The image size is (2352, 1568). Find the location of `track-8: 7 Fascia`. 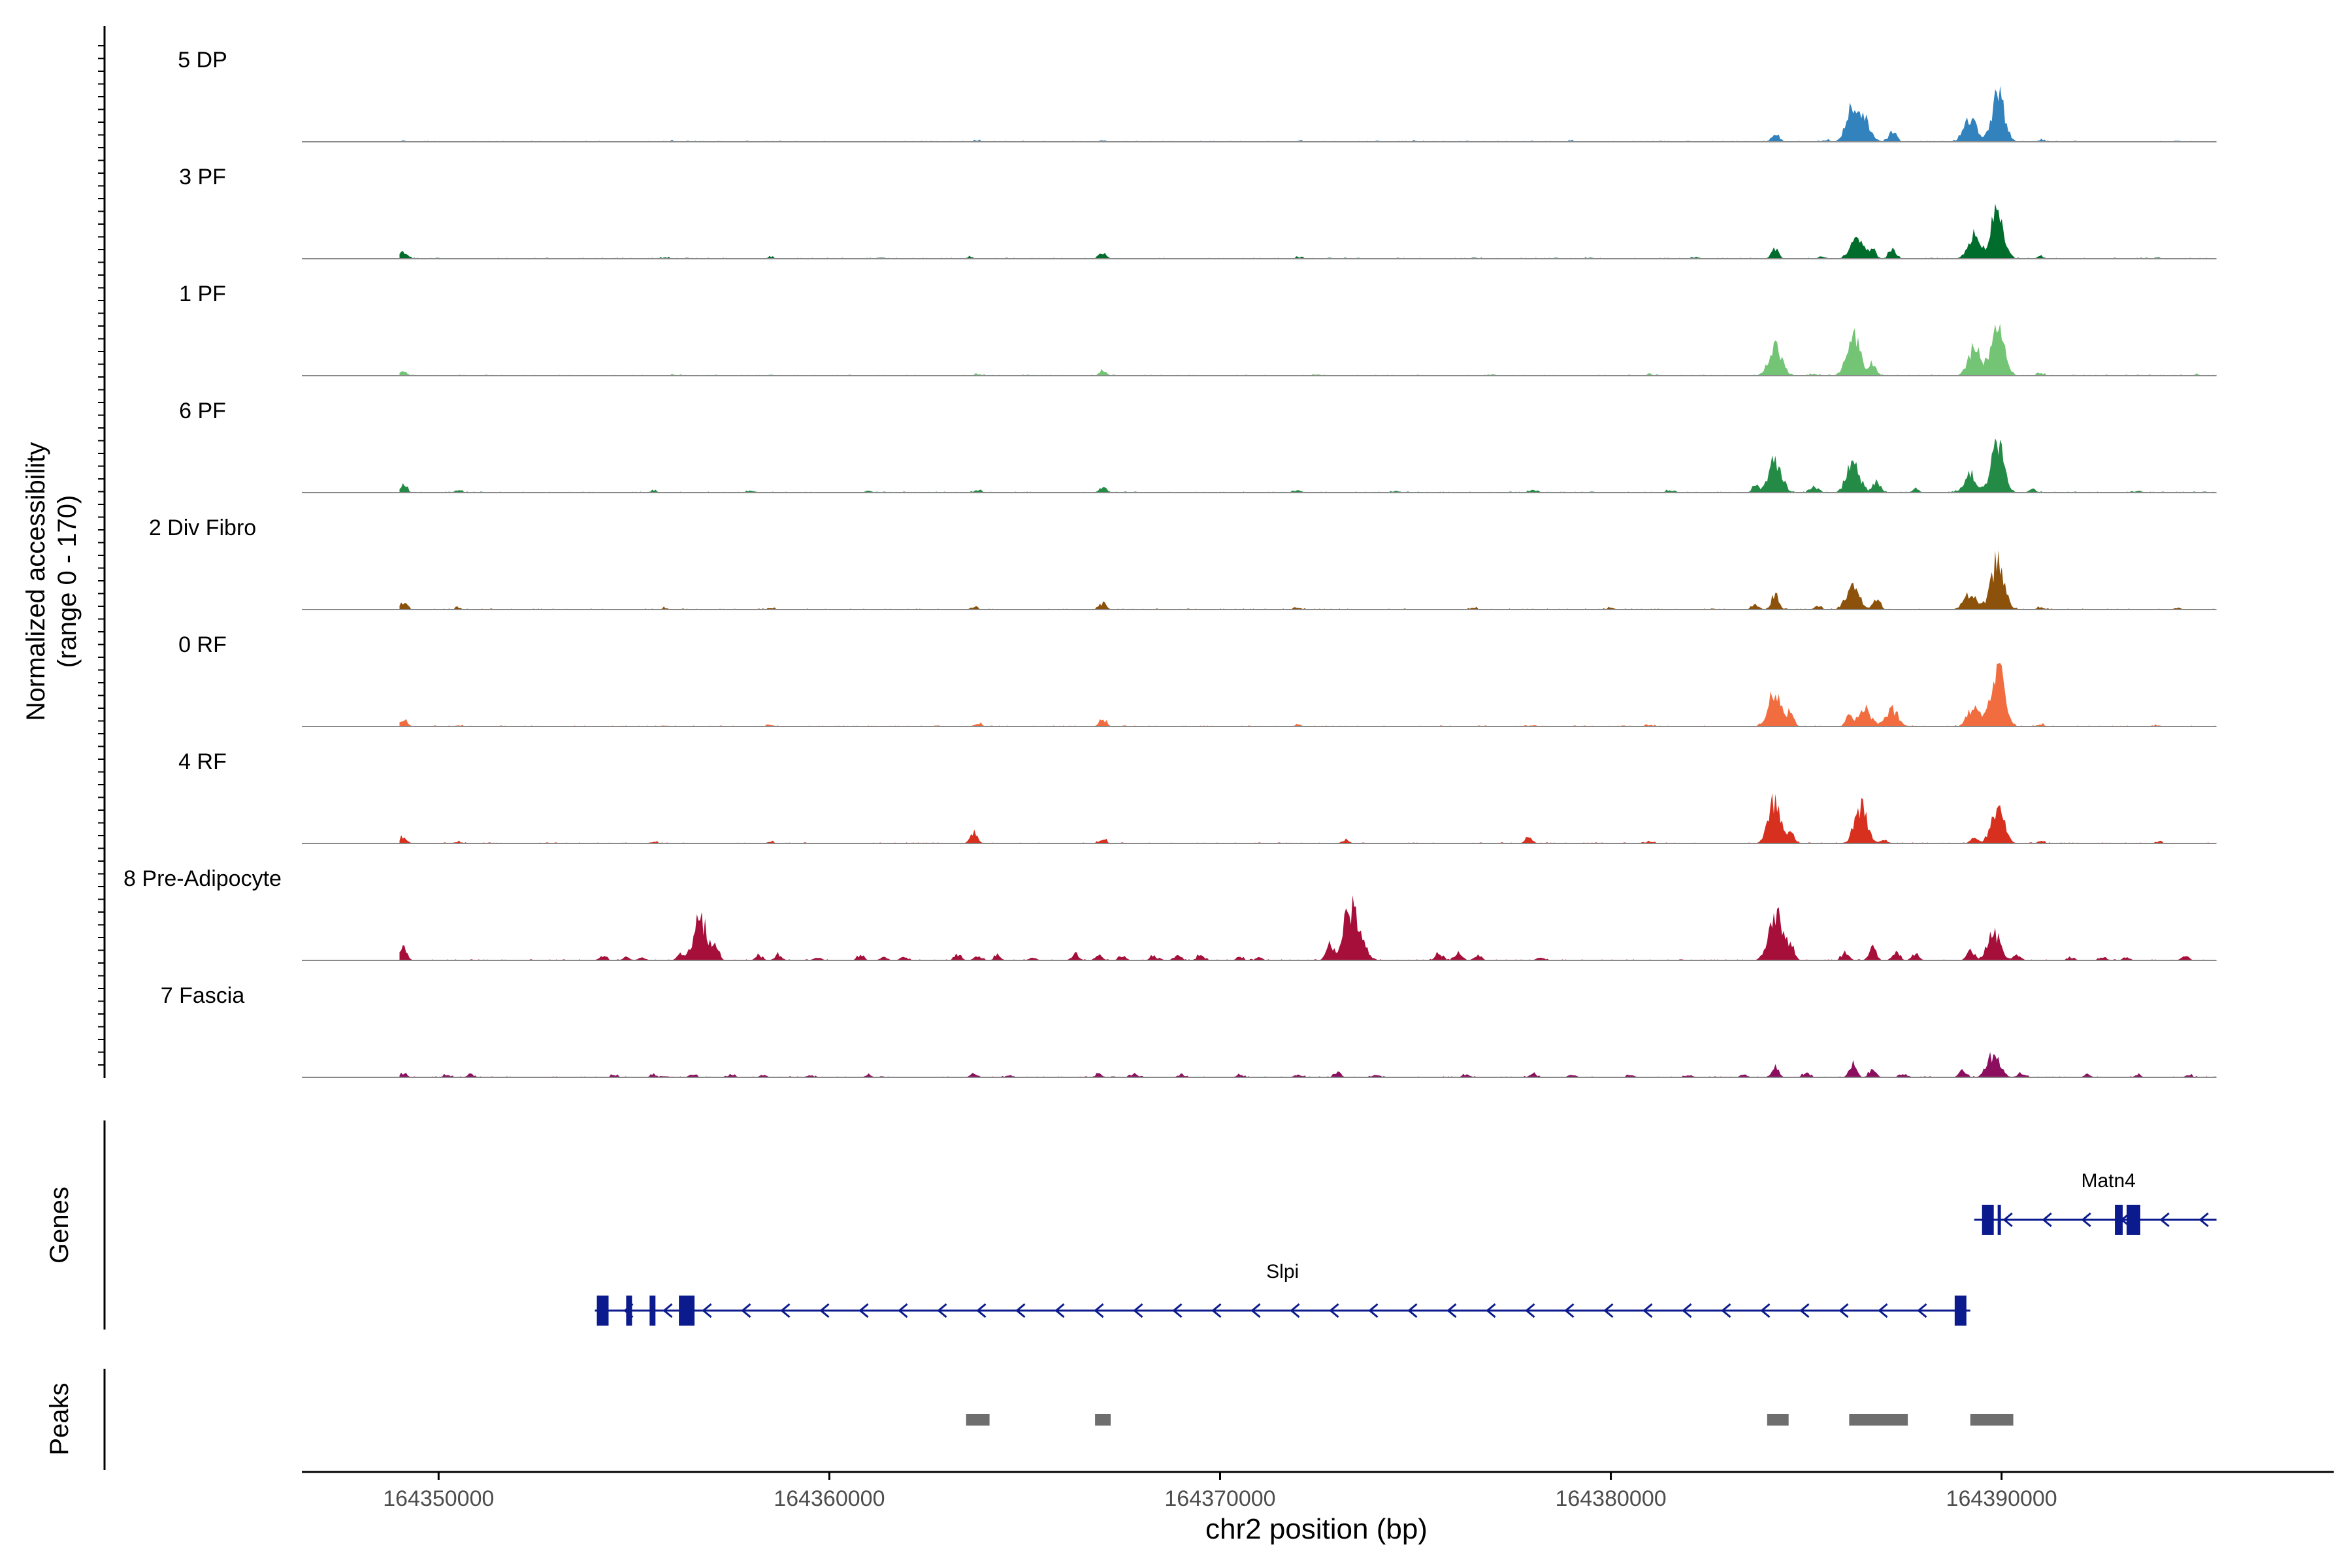

track-8: 7 Fascia is located at coordinates (1189, 1030).